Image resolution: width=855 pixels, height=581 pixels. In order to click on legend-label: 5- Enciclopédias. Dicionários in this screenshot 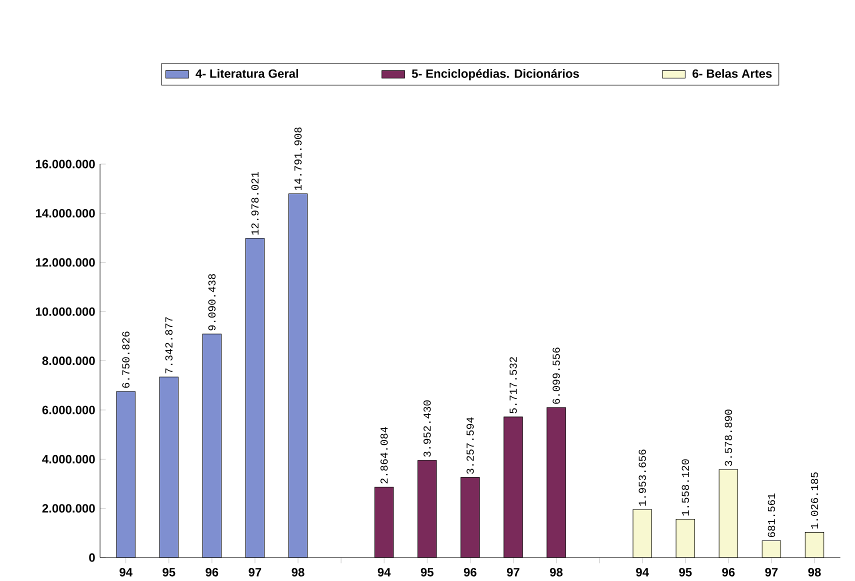, I will do `click(495, 74)`.